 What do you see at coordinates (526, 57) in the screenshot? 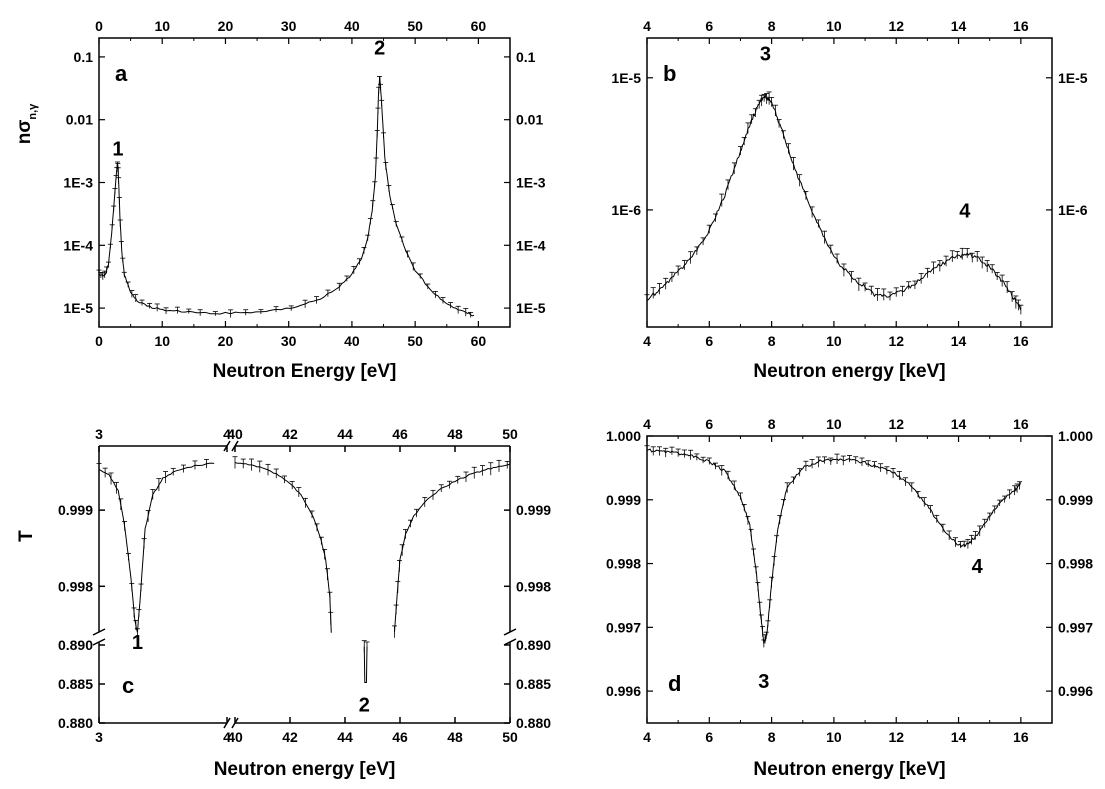
I see `y-tick-label-right: 0.1` at bounding box center [526, 57].